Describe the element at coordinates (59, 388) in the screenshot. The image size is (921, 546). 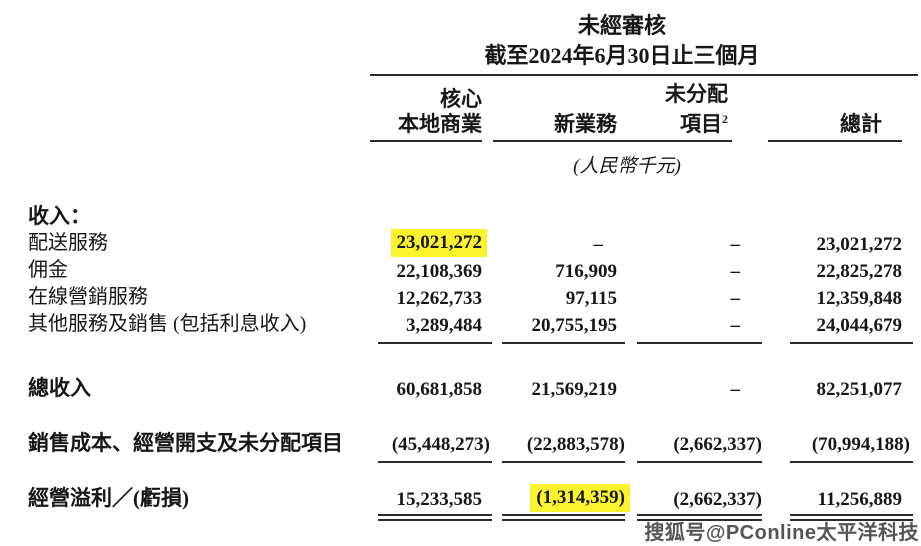
I see `row-label: 總收入` at that location.